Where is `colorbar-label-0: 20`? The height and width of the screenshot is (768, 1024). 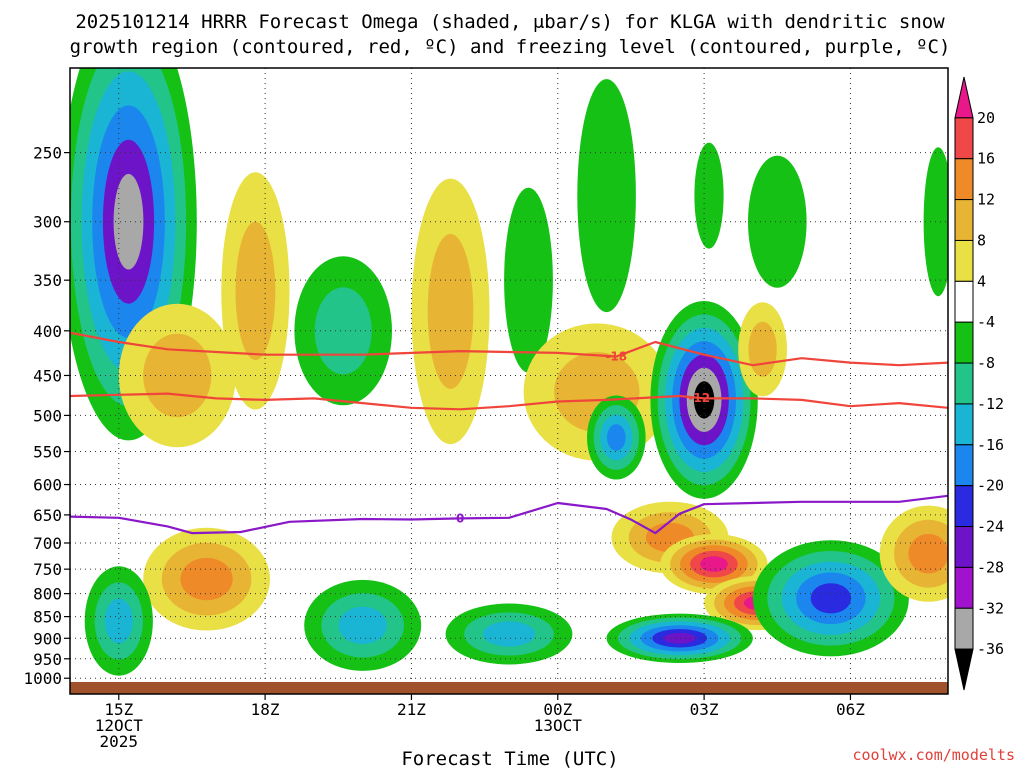 colorbar-label-0: 20 is located at coordinates (986, 118).